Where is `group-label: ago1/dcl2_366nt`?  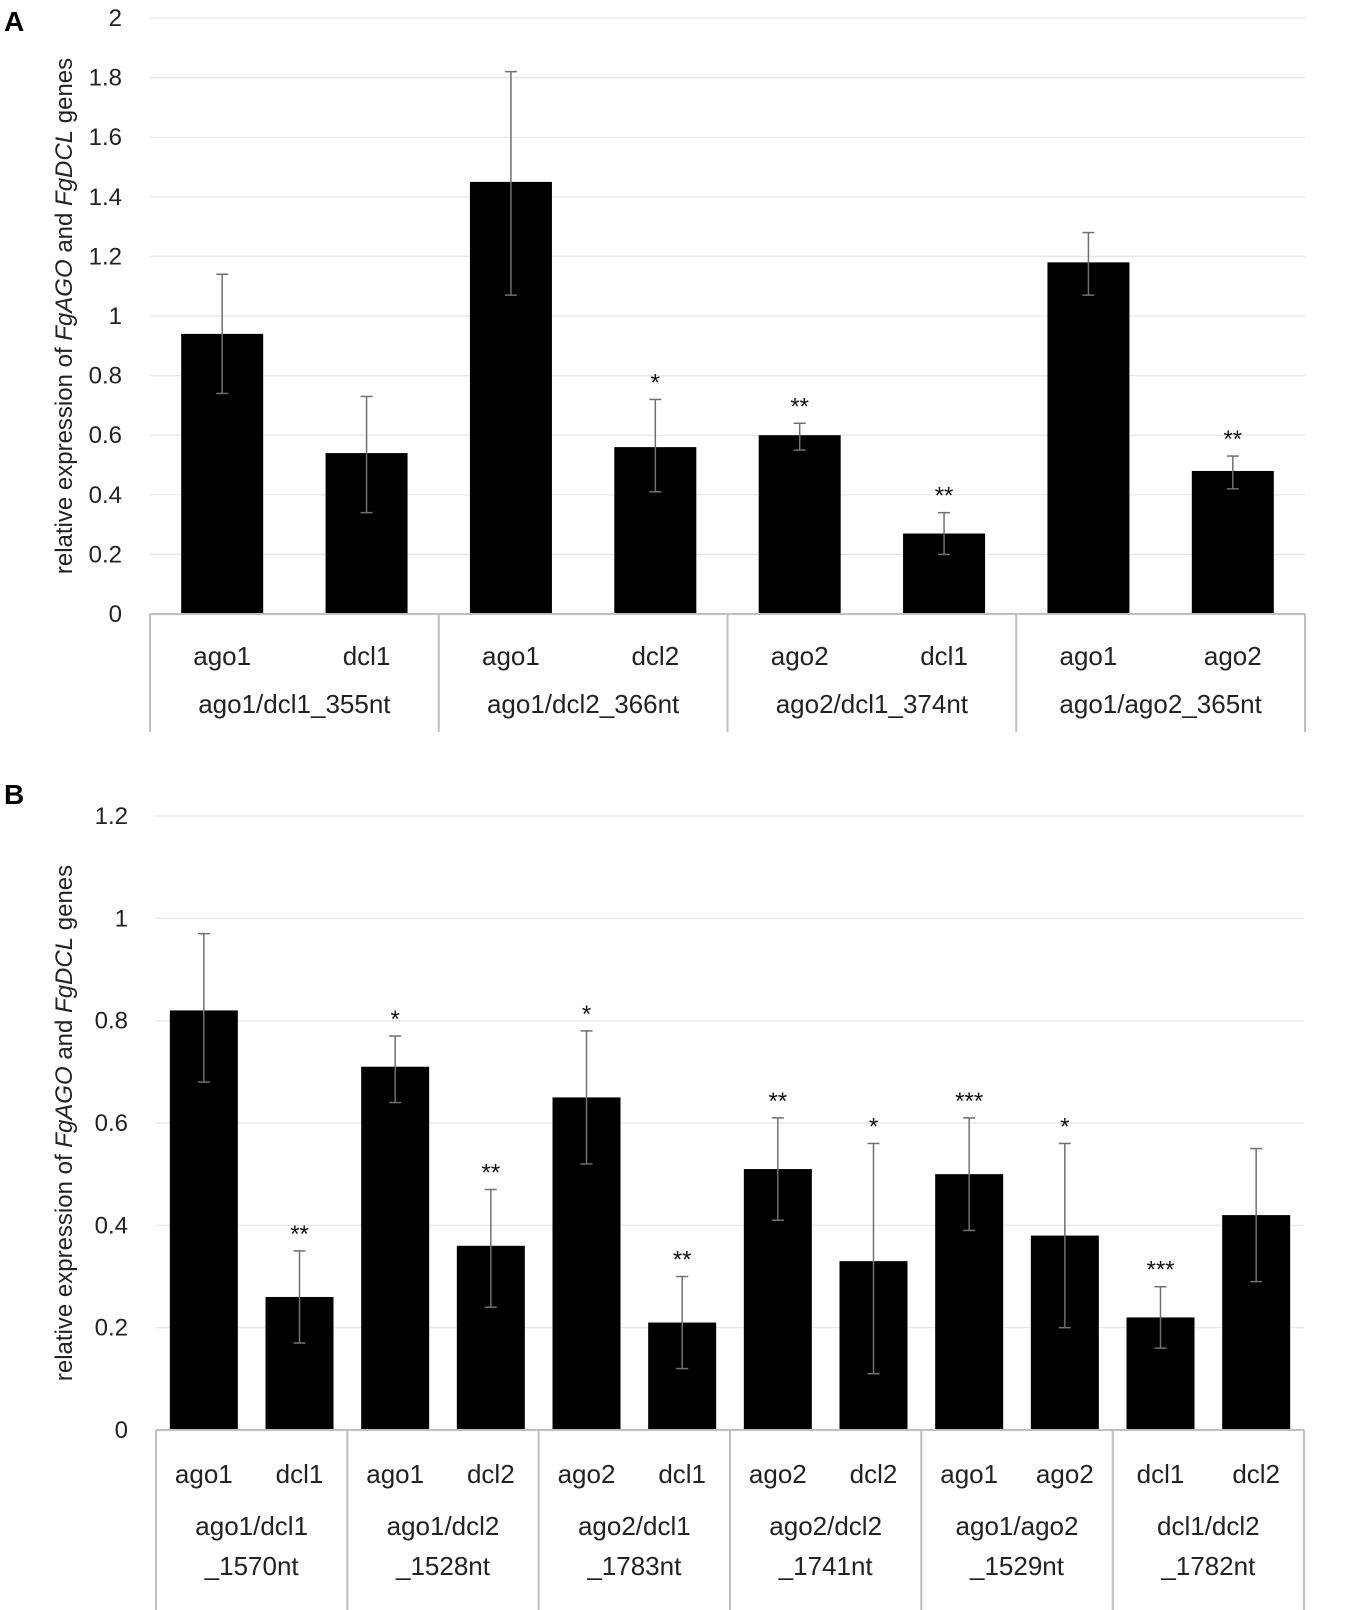 group-label: ago1/dcl2_366nt is located at coordinates (583, 704).